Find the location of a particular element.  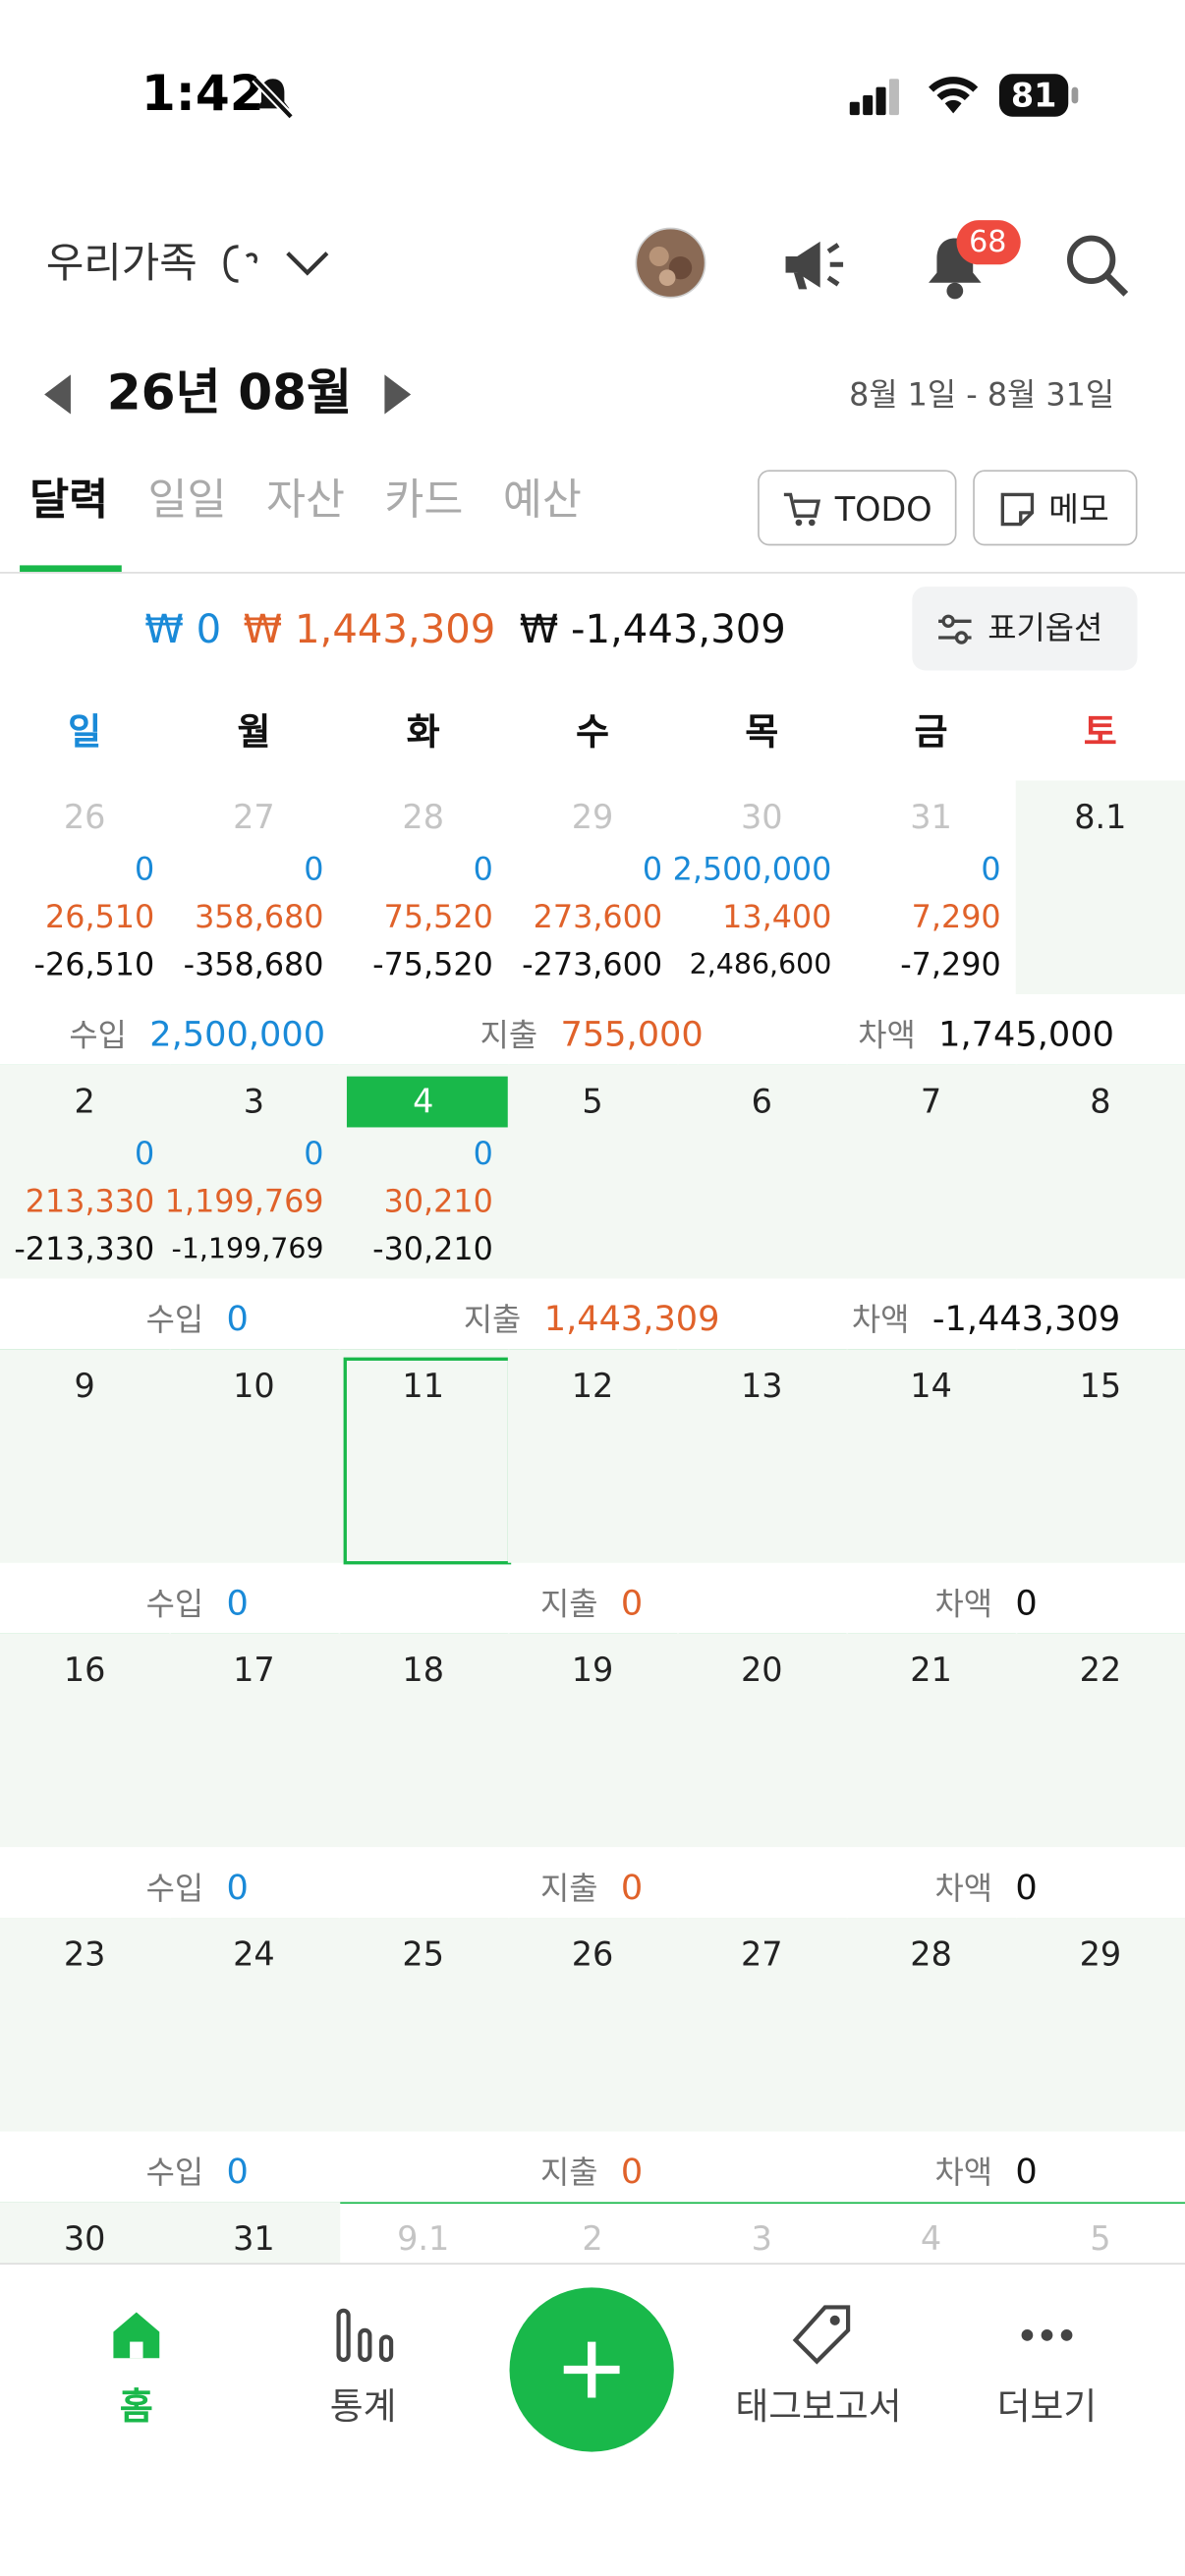

day-date: 12 is located at coordinates (592, 1385).